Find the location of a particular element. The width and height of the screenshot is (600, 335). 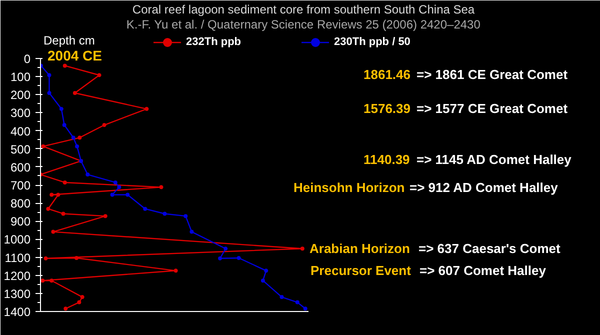

y-tick-label: 1200 is located at coordinates (17, 275).